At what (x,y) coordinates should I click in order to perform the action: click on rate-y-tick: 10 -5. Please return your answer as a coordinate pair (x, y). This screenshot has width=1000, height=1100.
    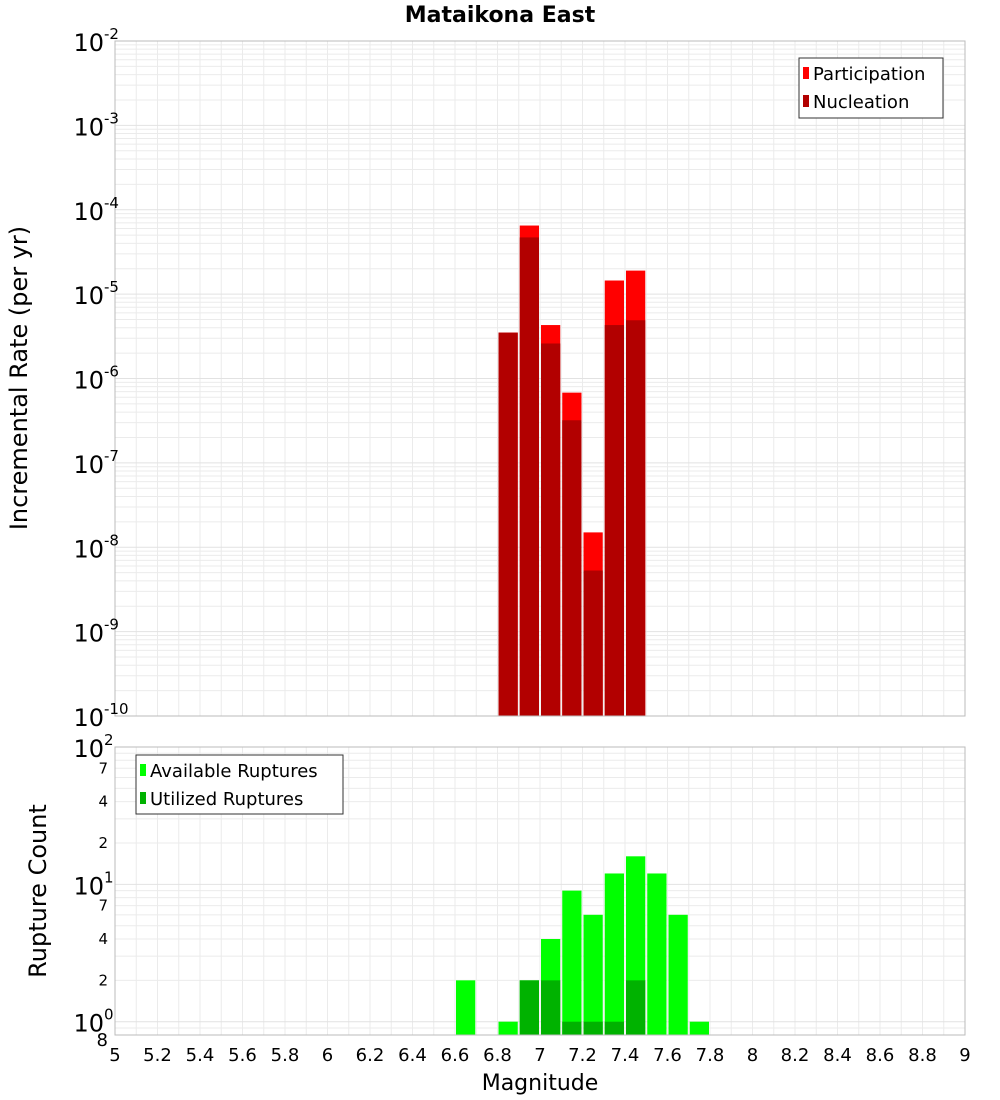
    Looking at the image, I should click on (96, 294).